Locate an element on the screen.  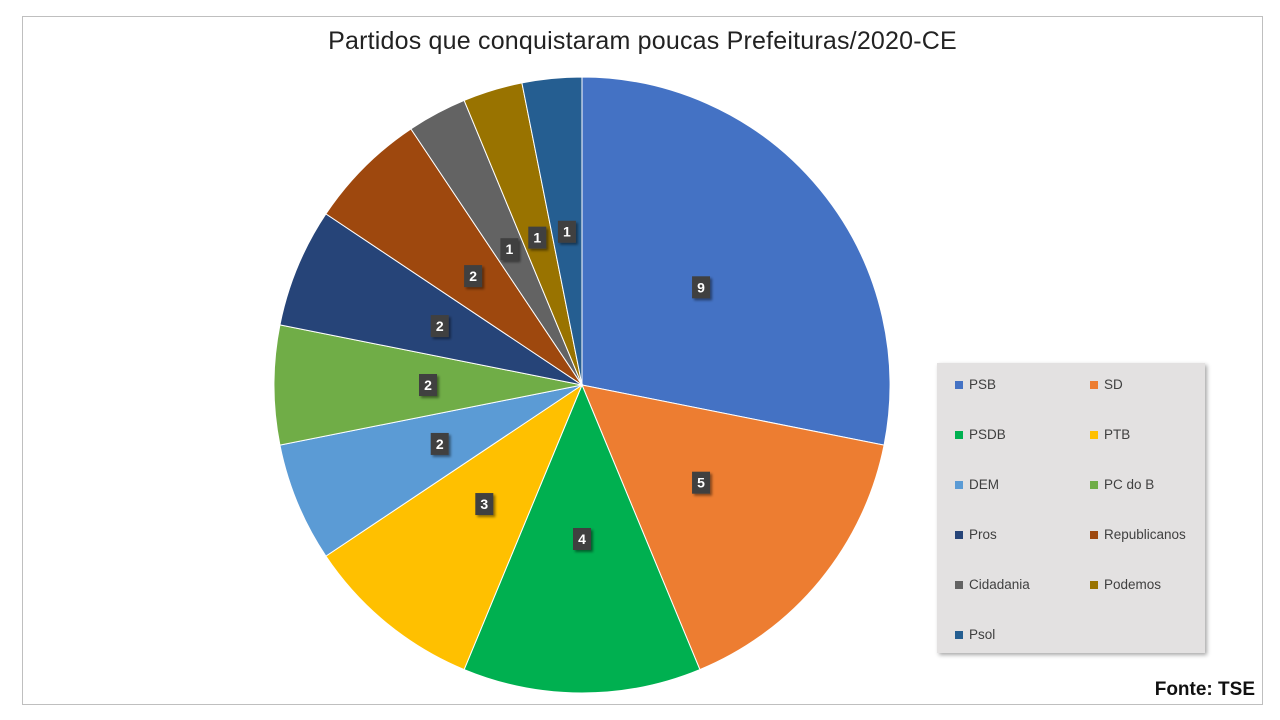
source-note: Fonte: TSE is located at coordinates (1204, 689).